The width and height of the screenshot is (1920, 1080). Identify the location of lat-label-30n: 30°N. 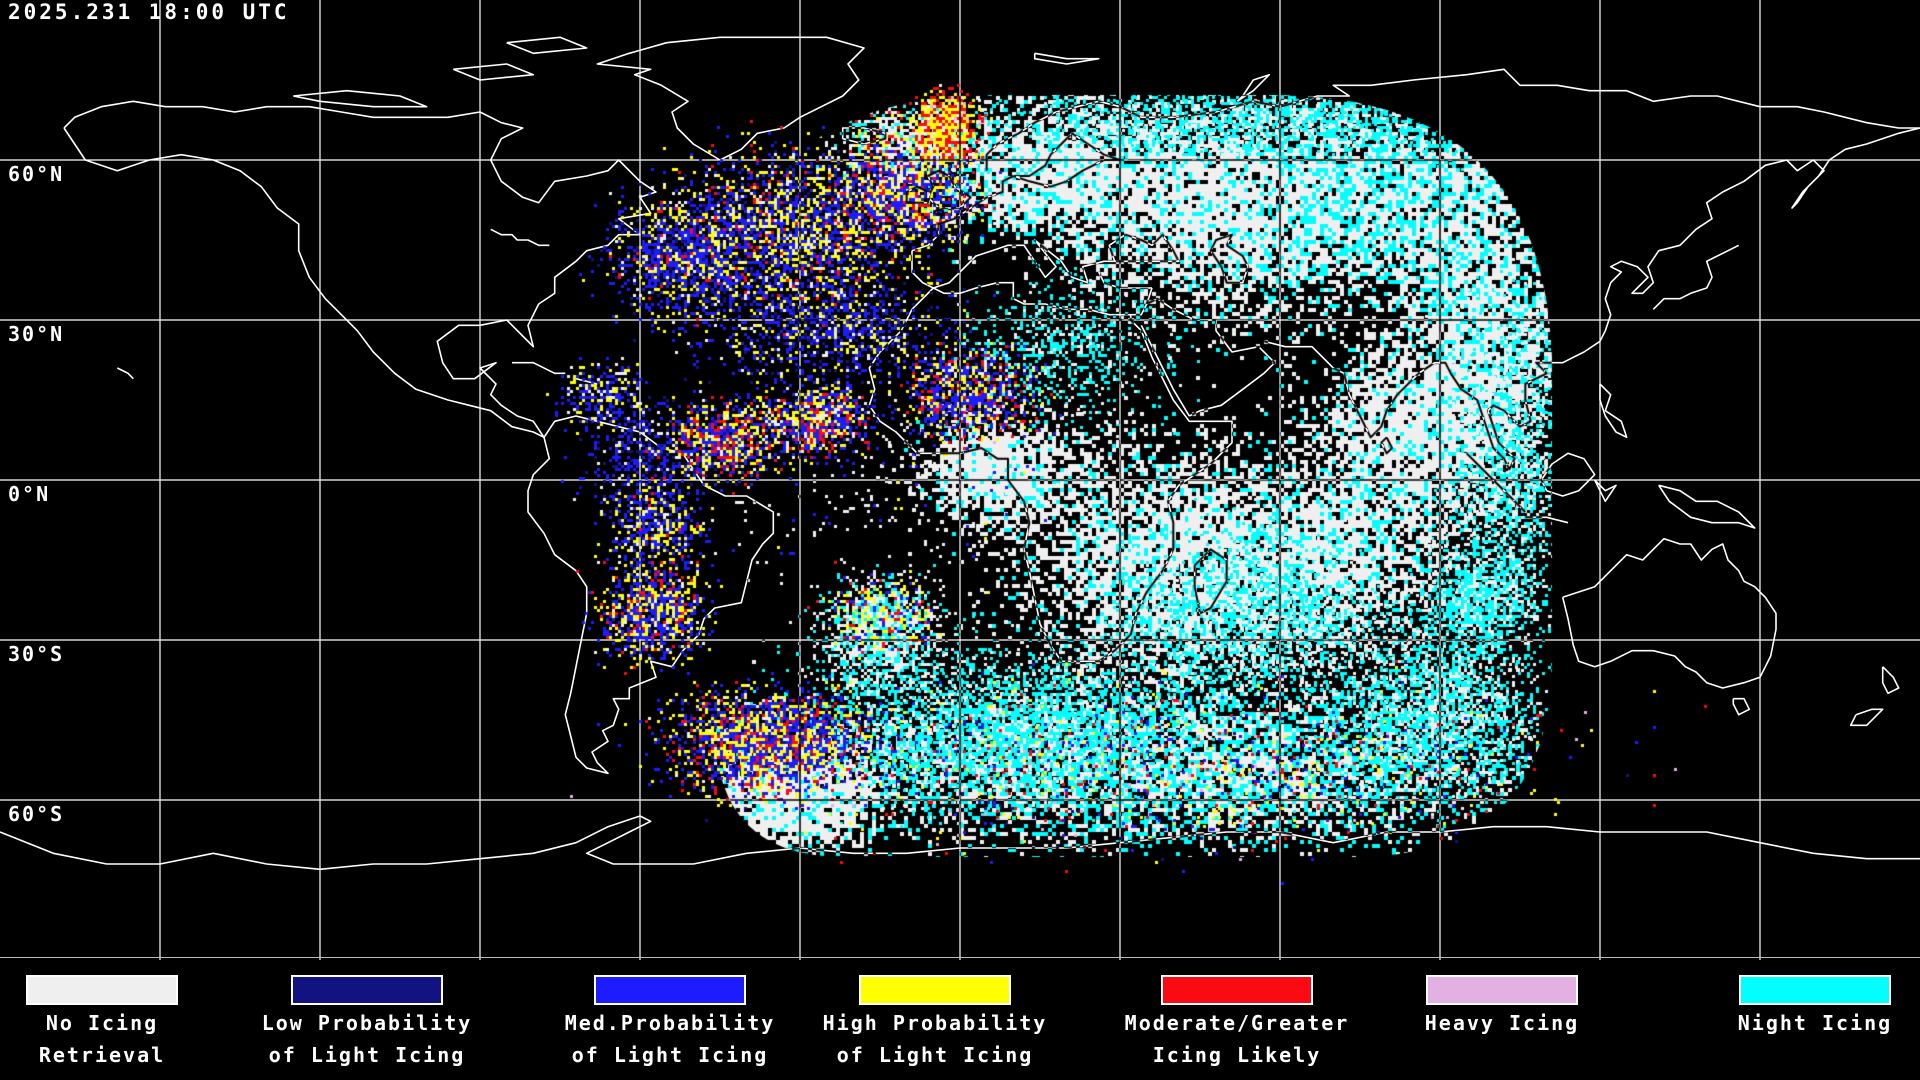
(36, 334).